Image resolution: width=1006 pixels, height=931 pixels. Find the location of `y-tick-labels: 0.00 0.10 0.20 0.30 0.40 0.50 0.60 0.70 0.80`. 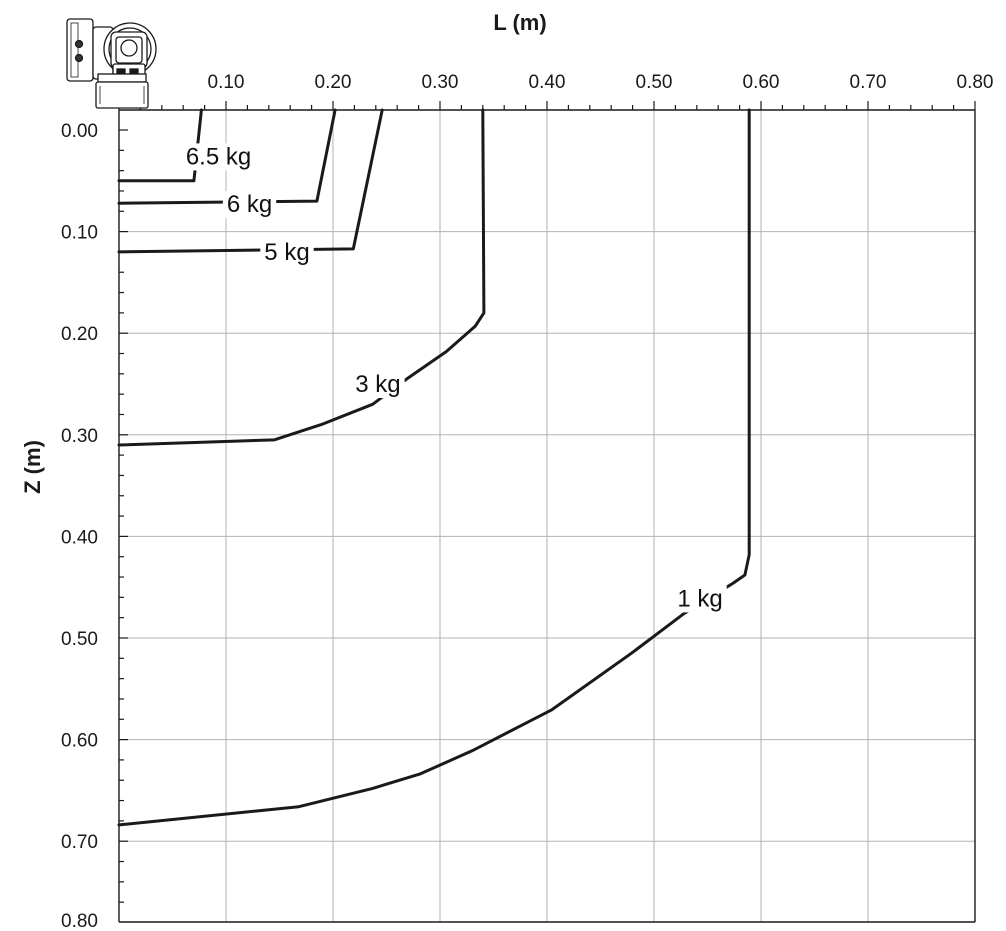

y-tick-labels: 0.00 0.10 0.20 0.30 0.40 0.50 0.60 0.70 0.80 is located at coordinates (79, 526).